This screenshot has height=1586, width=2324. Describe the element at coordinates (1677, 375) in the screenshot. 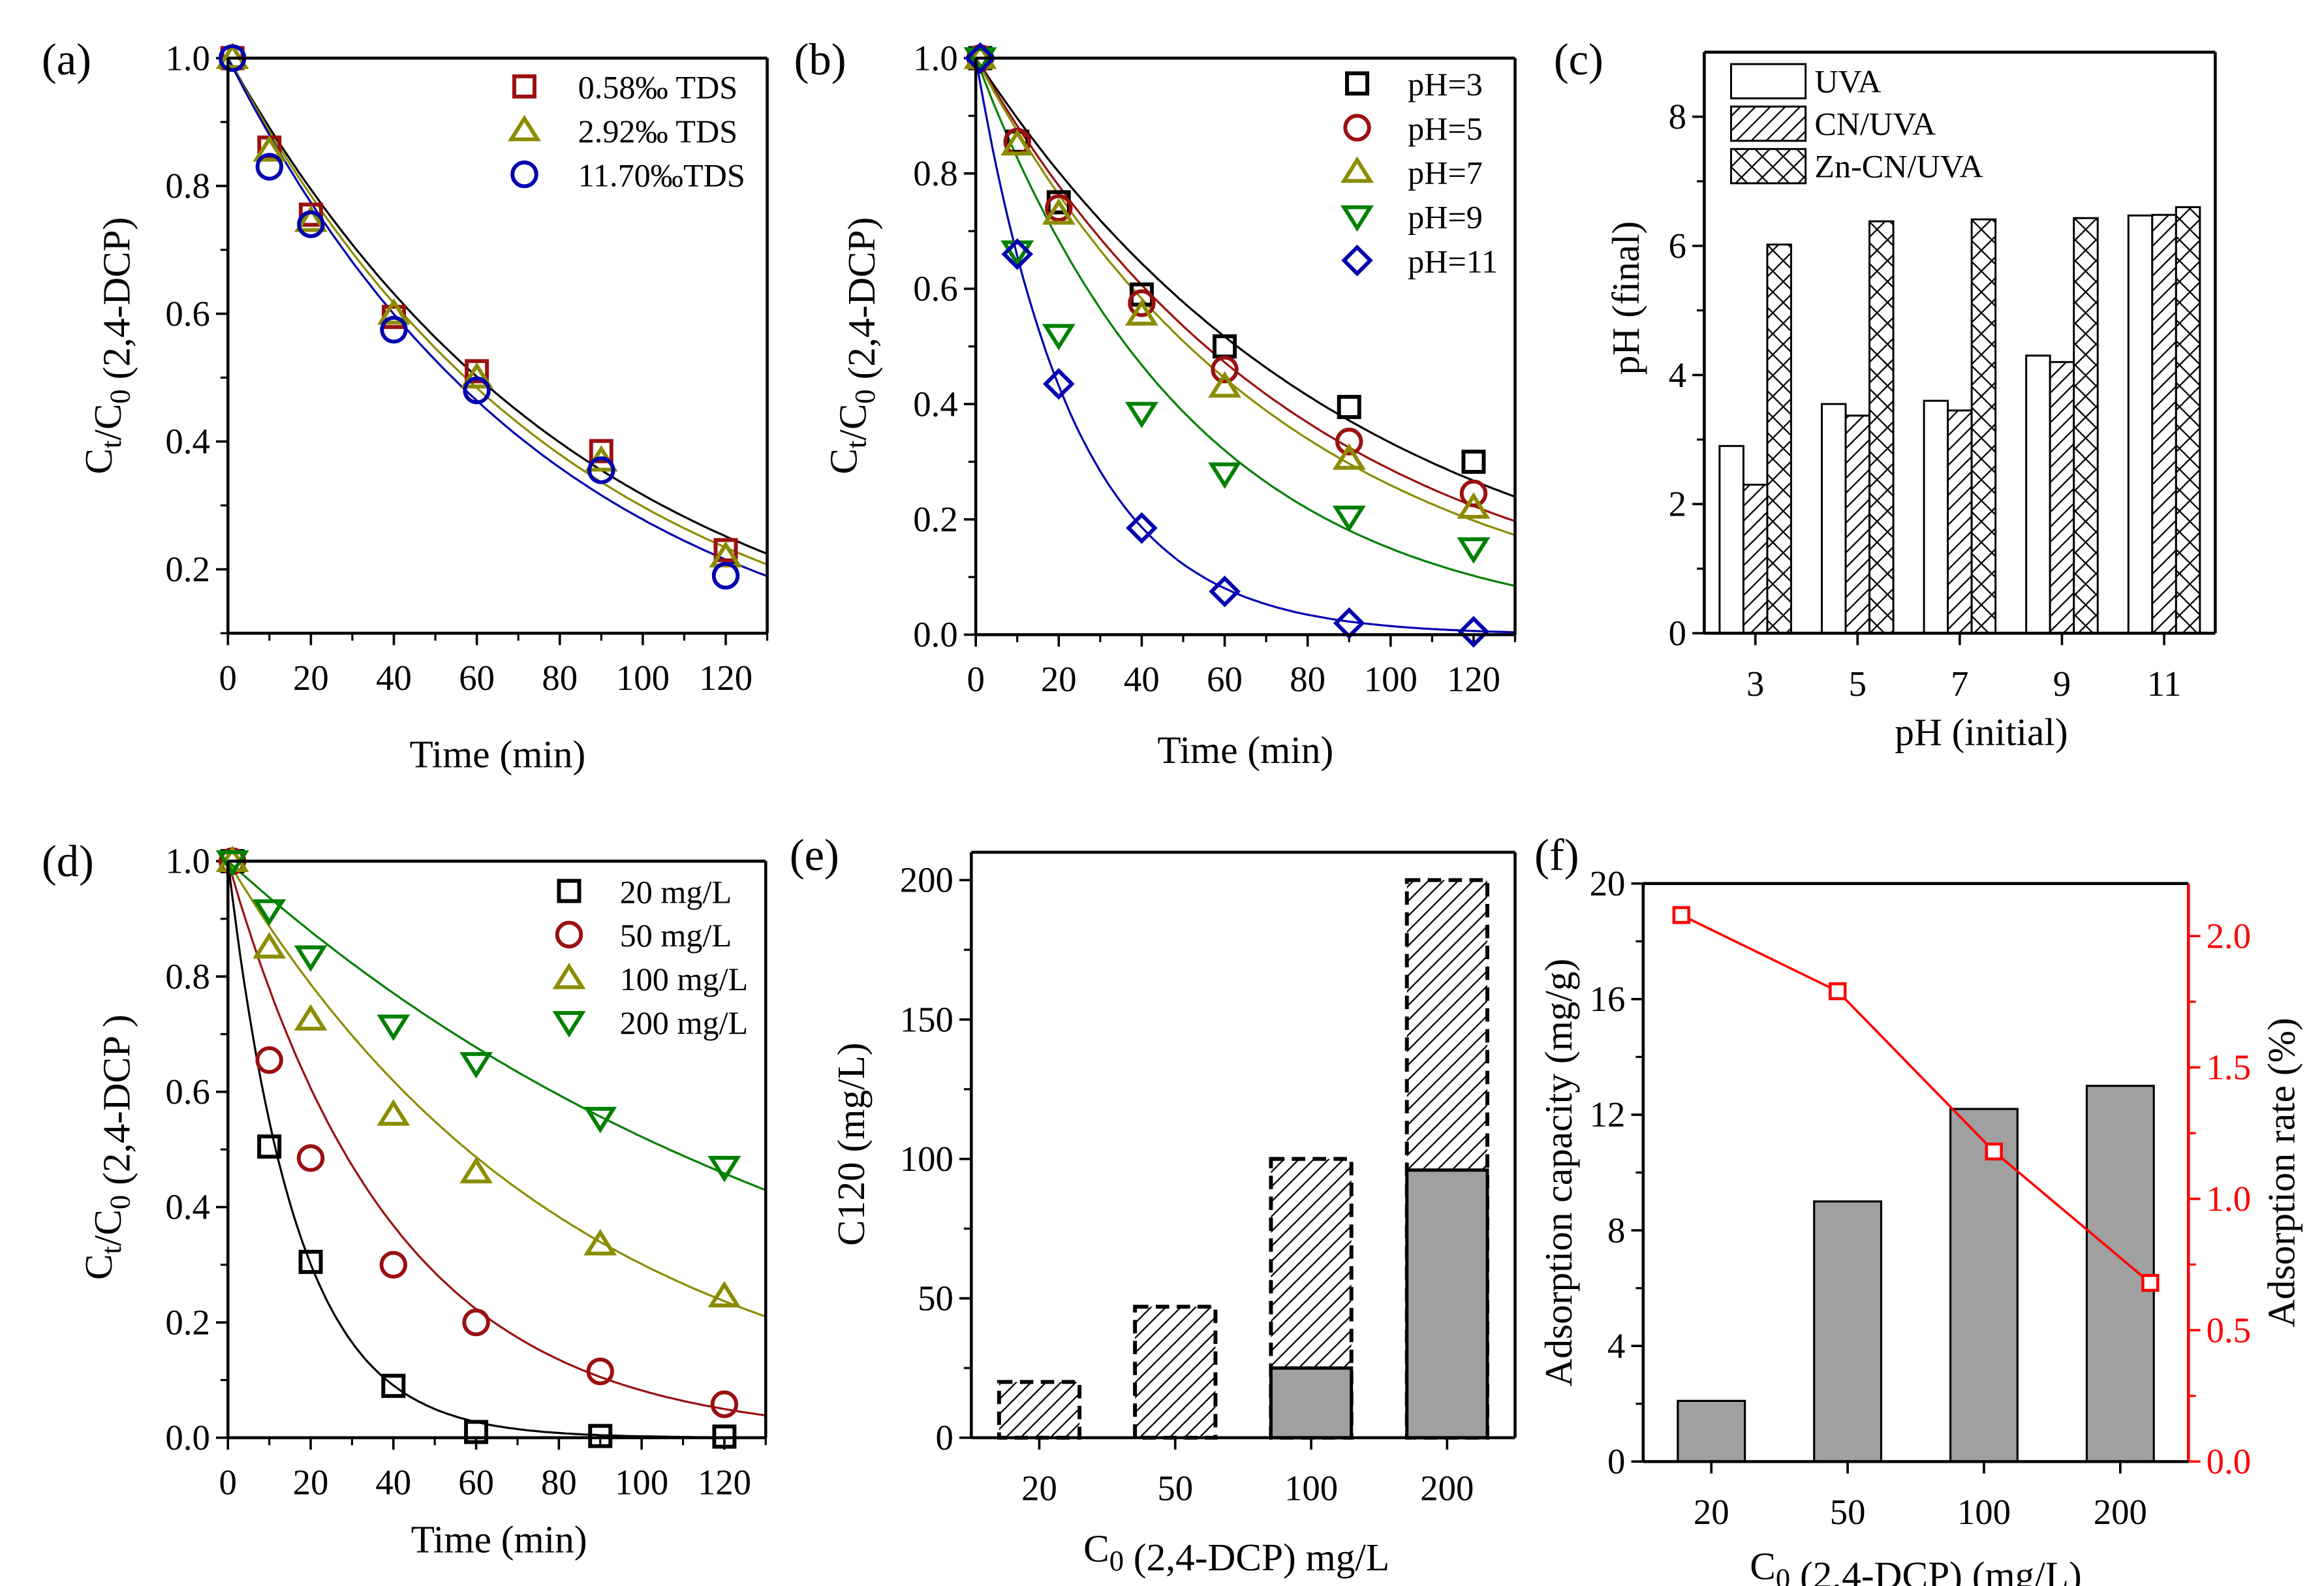

I see `y-tick-label: 4` at that location.